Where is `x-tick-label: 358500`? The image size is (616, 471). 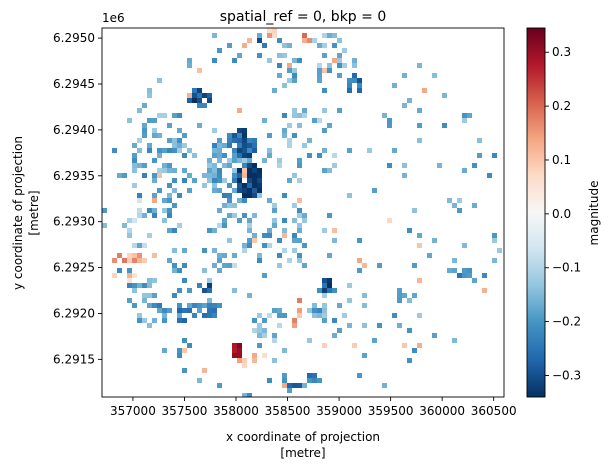 x-tick-label: 358500 is located at coordinates (288, 411).